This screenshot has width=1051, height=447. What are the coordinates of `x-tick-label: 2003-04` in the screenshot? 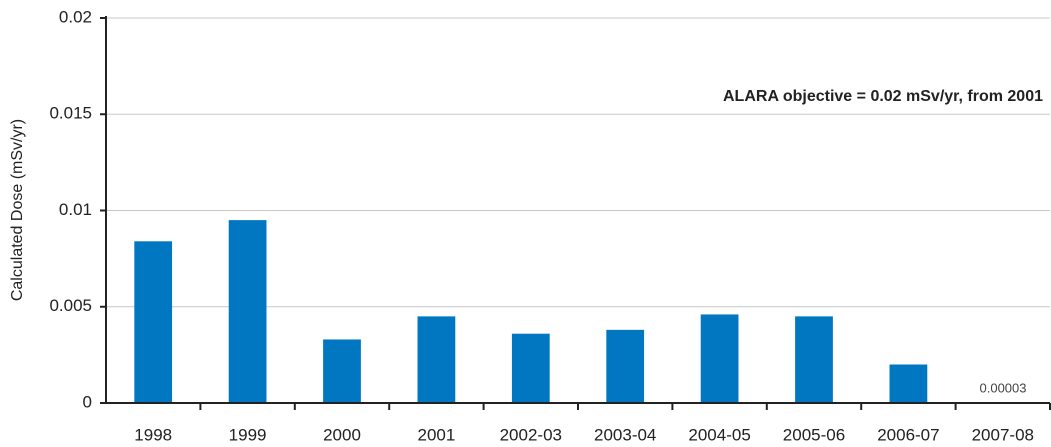 It's located at (625, 434).